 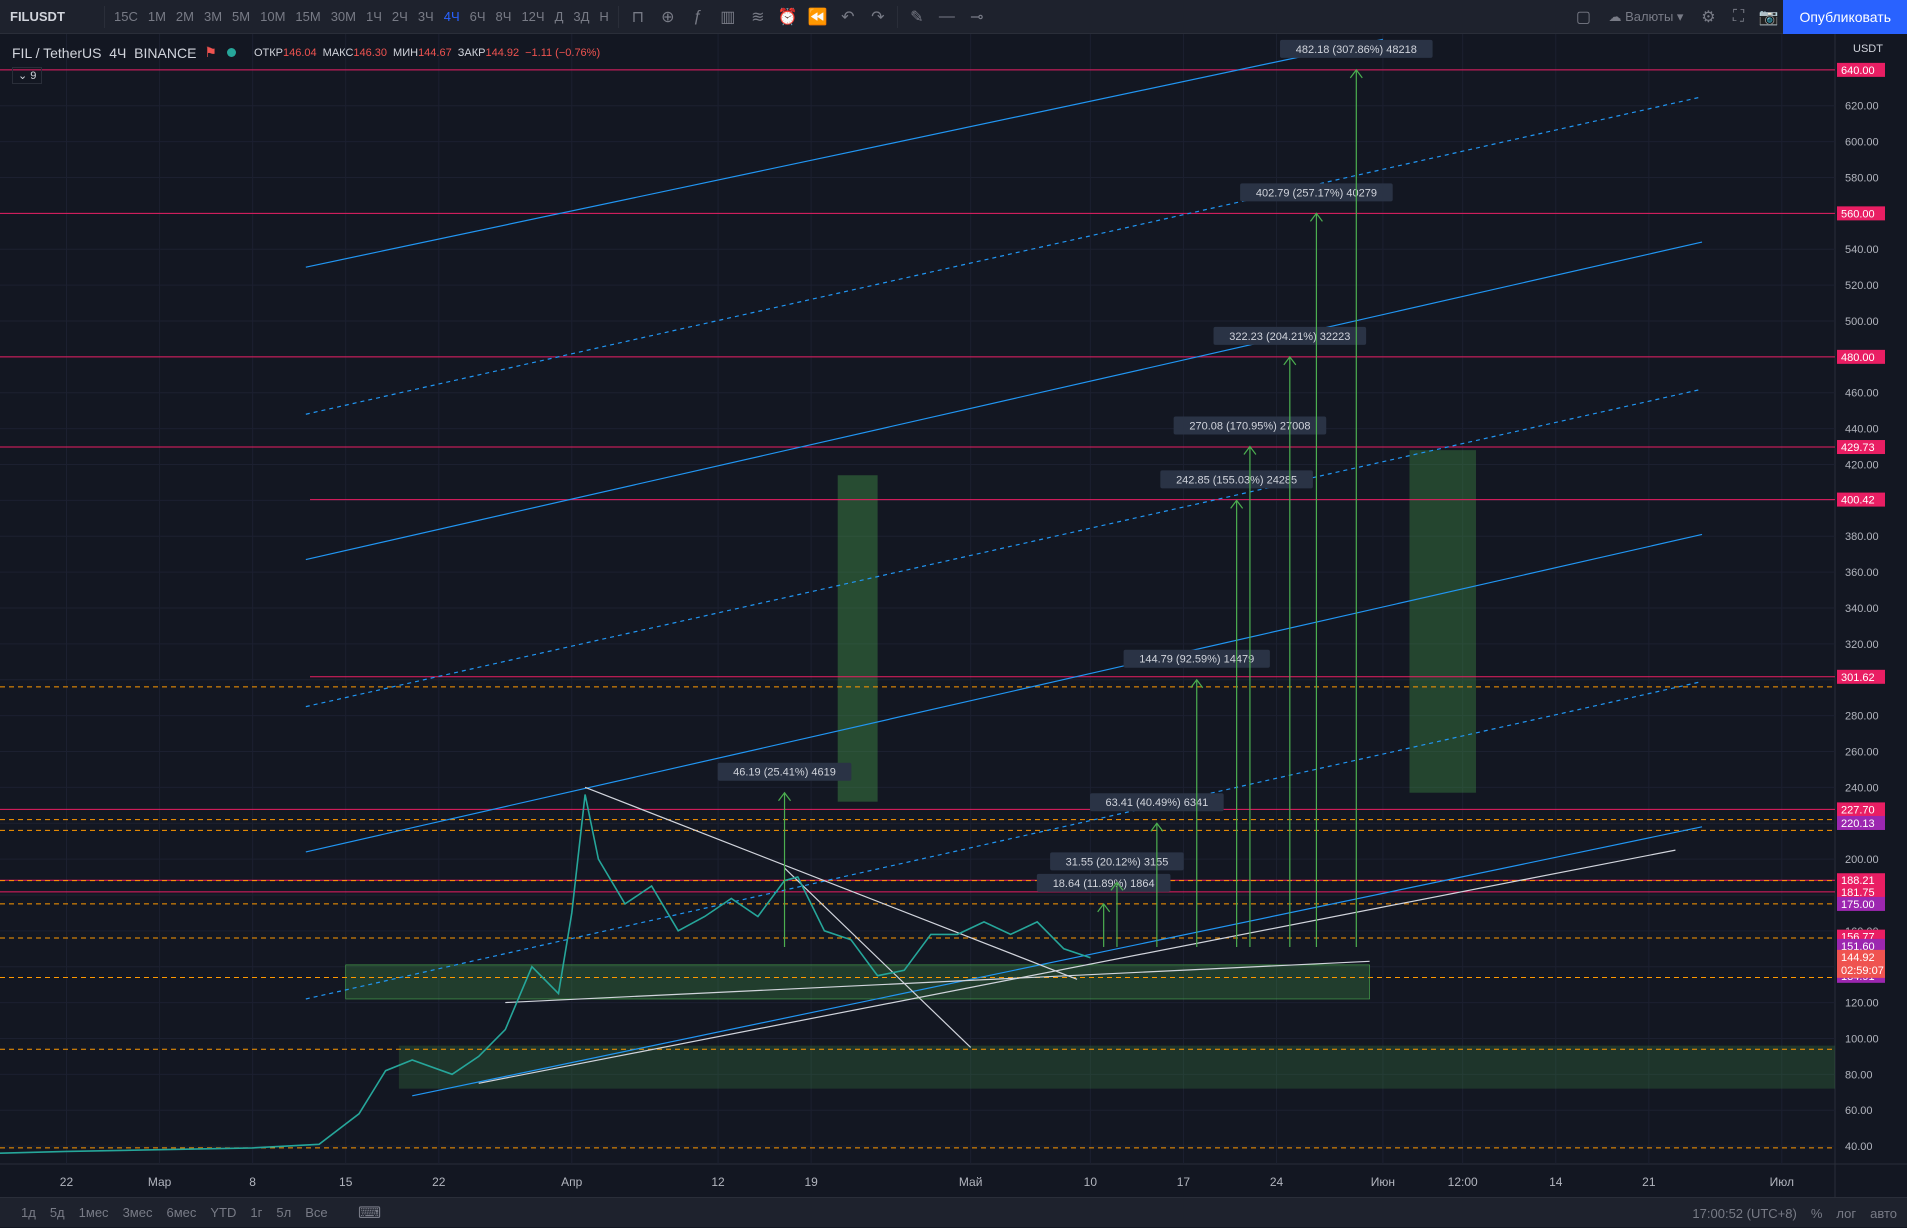 What do you see at coordinates (241, 16) in the screenshot?
I see `interval-4: 5М` at bounding box center [241, 16].